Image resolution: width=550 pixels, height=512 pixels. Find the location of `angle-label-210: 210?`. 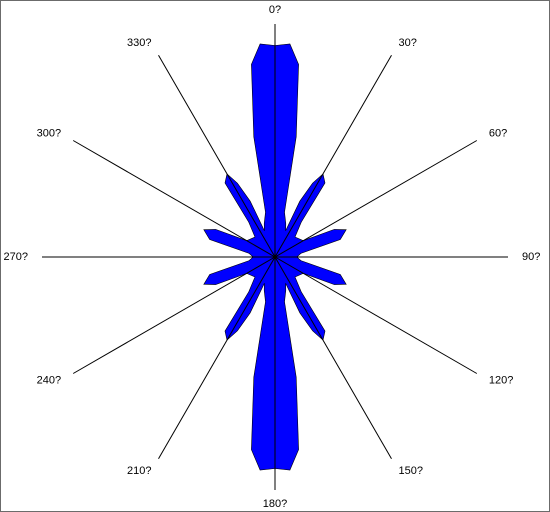

angle-label-210: 210? is located at coordinates (139, 471).